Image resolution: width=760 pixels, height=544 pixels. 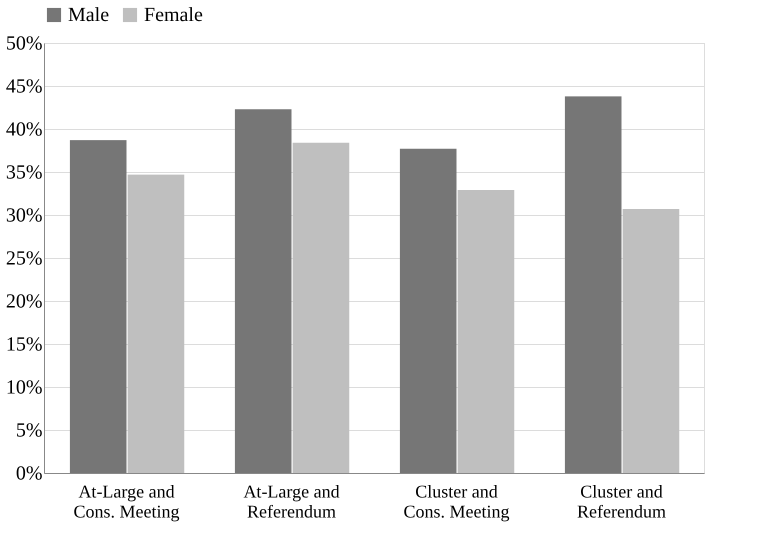 I want to click on y-tick-label: 45%, so click(x=24, y=87).